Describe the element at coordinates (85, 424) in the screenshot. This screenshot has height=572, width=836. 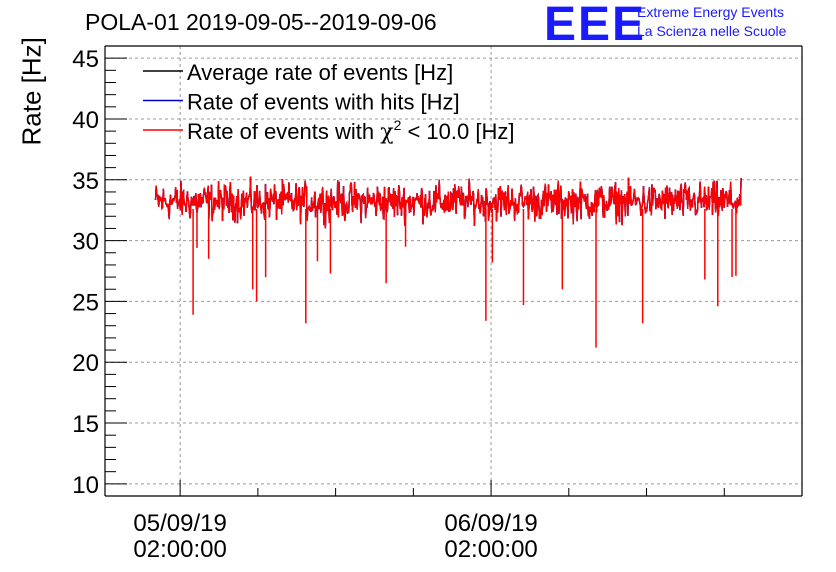
I see `y-tick-label: 15` at that location.